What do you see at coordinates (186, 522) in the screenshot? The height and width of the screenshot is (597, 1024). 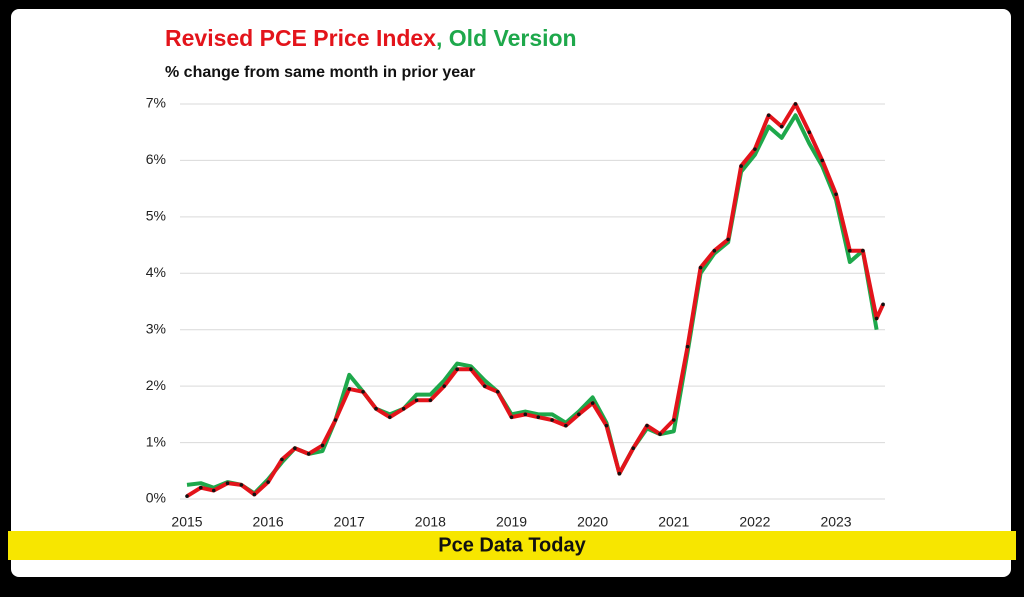 I see `x-tick-label: 2015` at bounding box center [186, 522].